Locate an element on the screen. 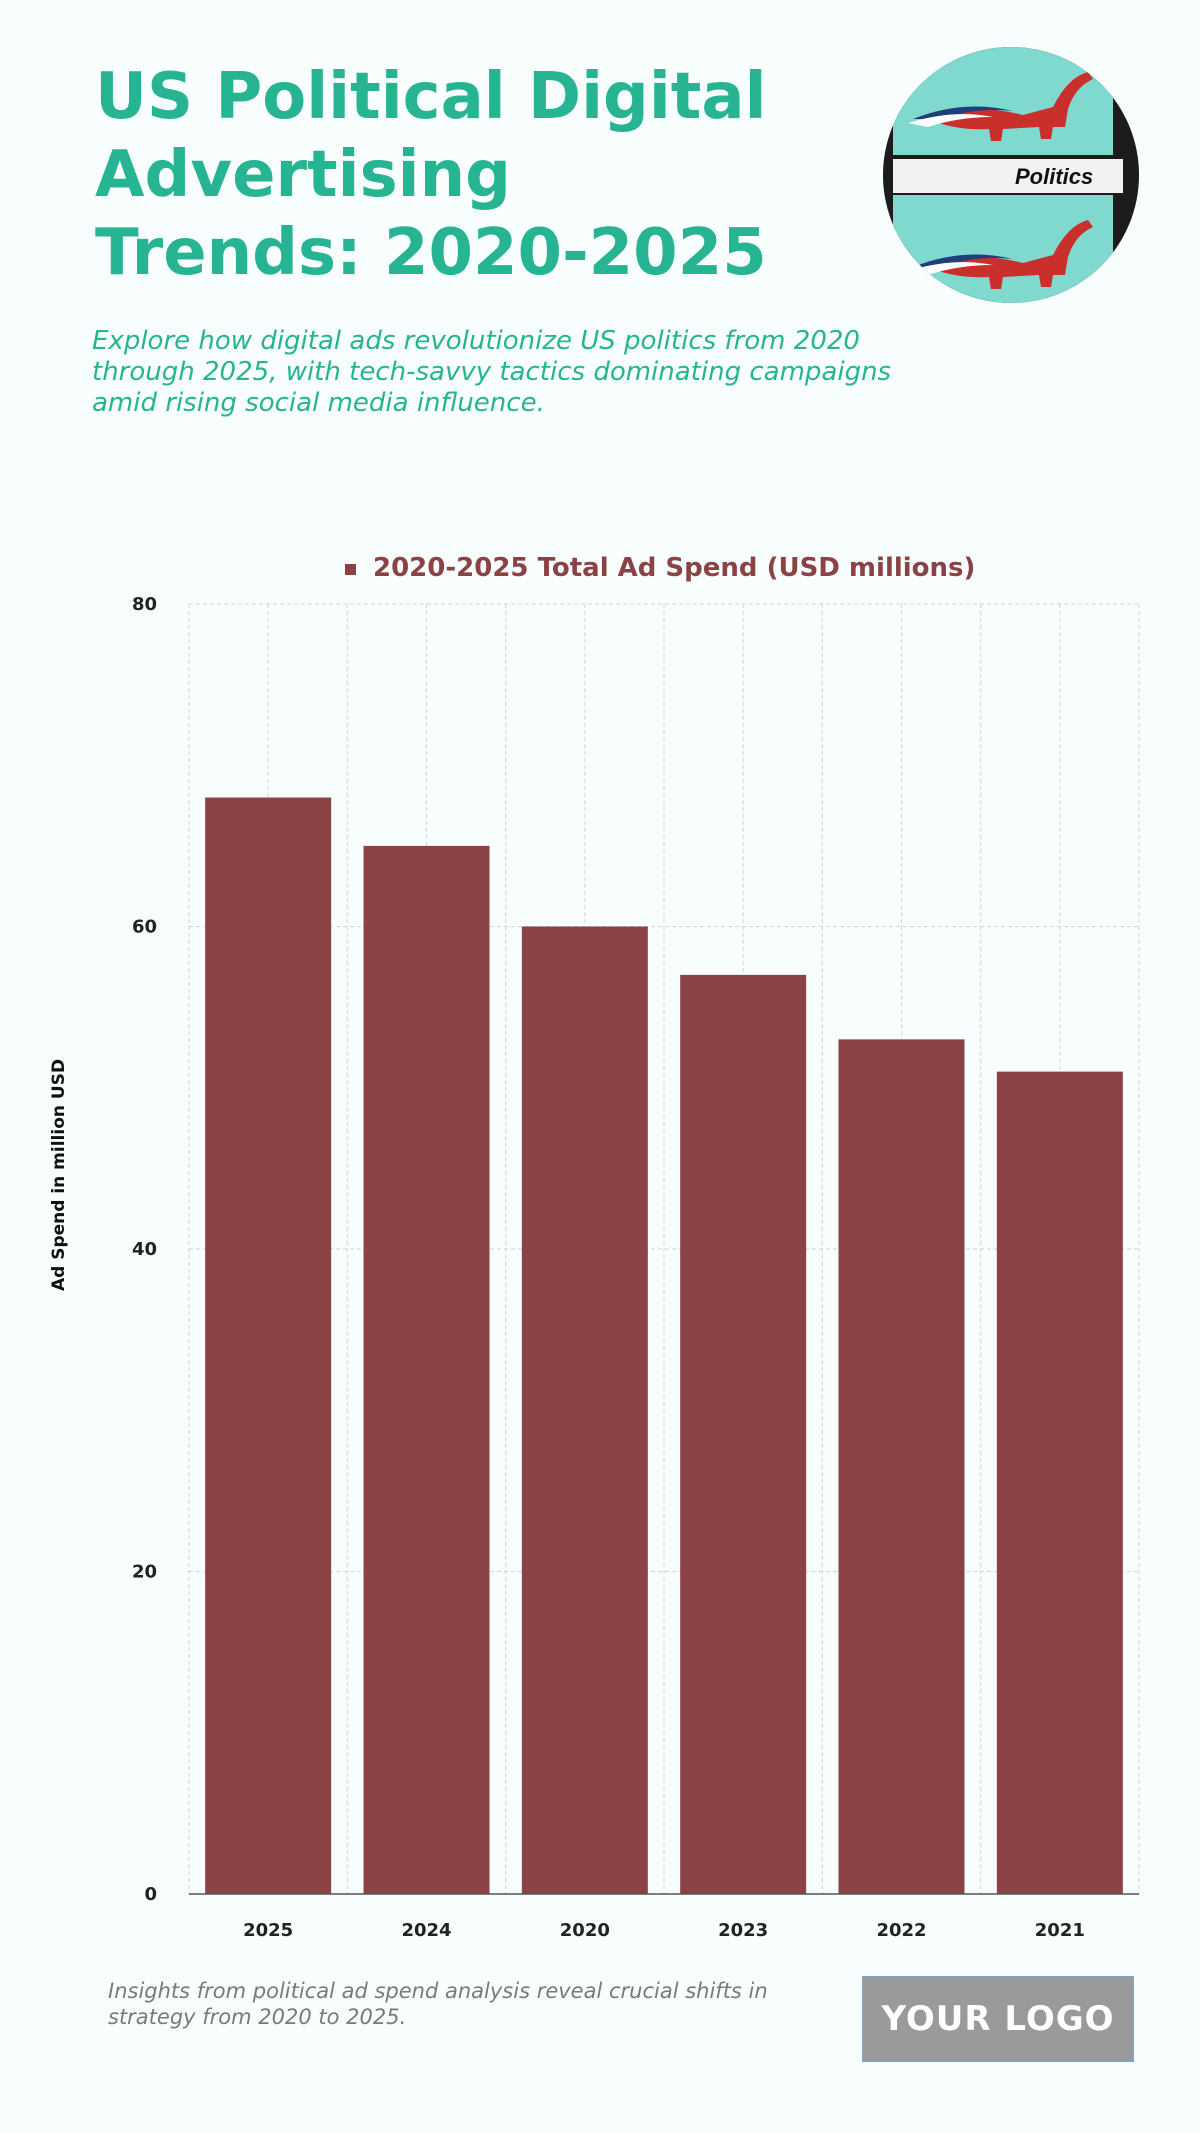 The image size is (1200, 2133). x-tick-label: 2024 is located at coordinates (426, 1930).